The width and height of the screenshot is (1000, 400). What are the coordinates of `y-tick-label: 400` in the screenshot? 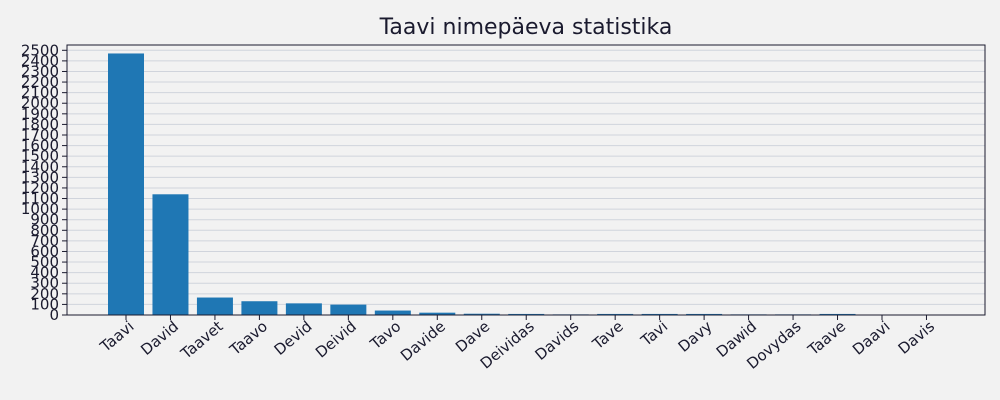 It's located at (44, 273).